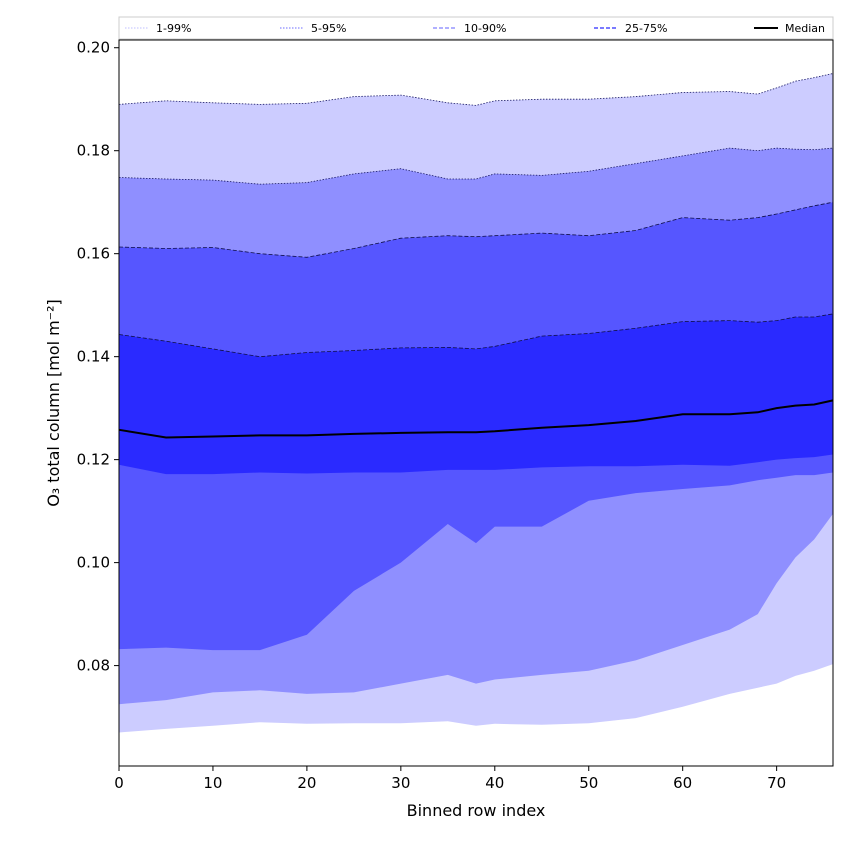 The height and width of the screenshot is (854, 850). I want to click on x-tick-label: 40, so click(494, 783).